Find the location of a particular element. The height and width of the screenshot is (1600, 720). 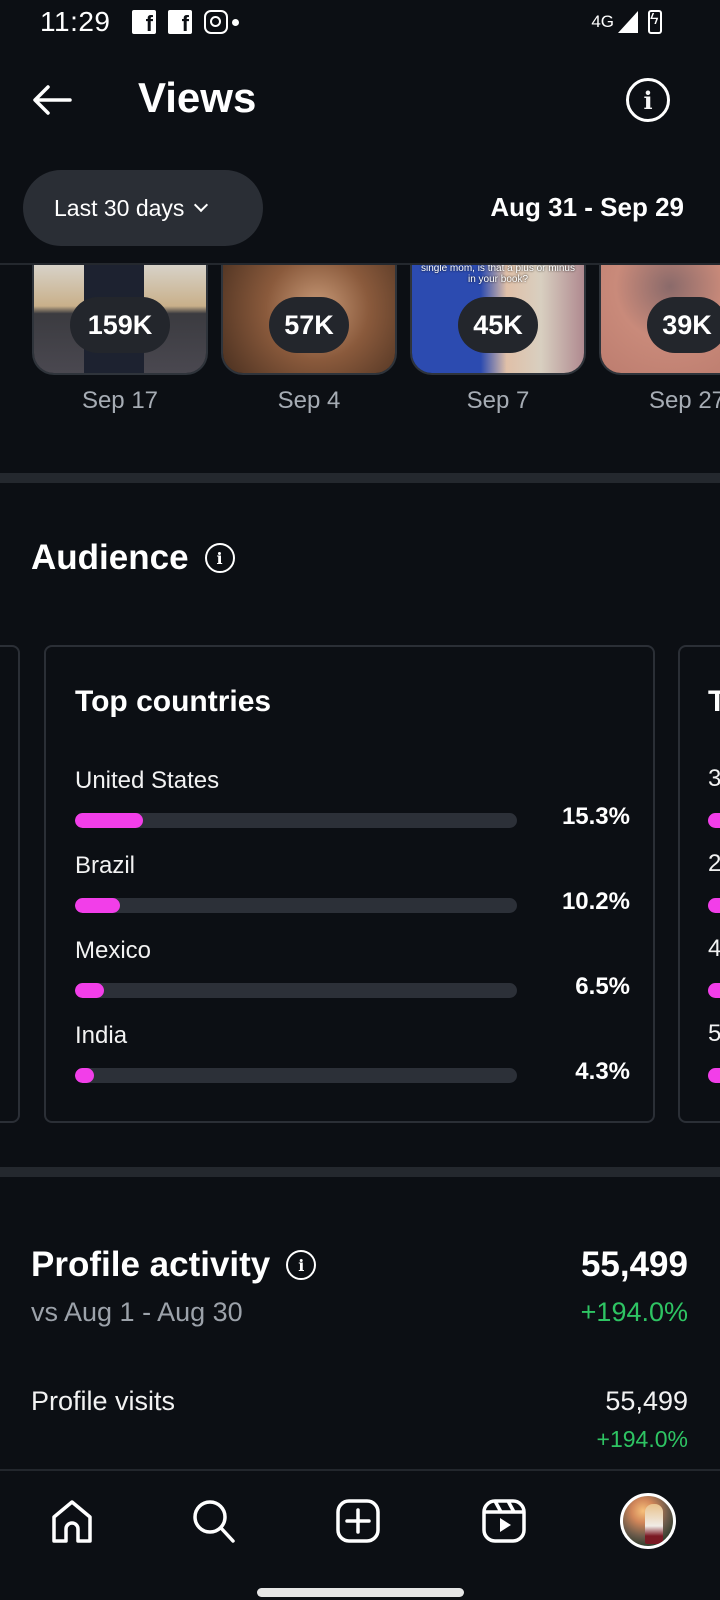

peek-row-label: 5 is located at coordinates (714, 1033).